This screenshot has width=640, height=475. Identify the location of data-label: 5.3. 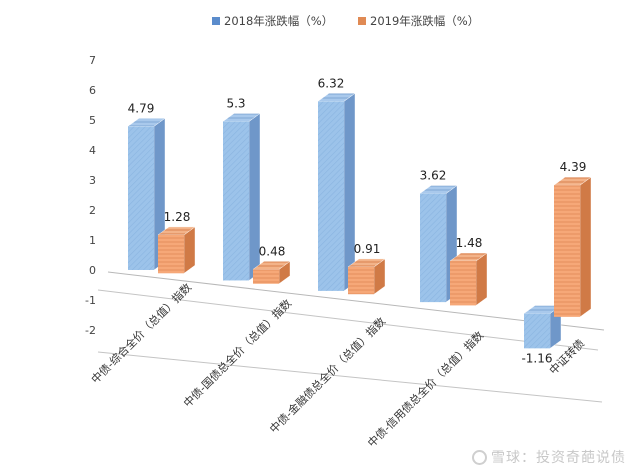
(235, 103).